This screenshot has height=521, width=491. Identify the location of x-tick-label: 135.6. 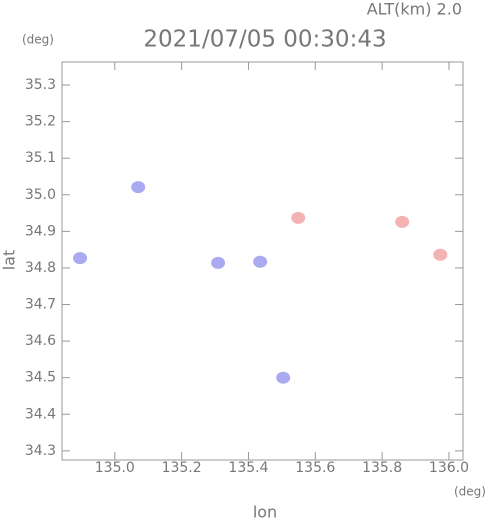
(315, 468).